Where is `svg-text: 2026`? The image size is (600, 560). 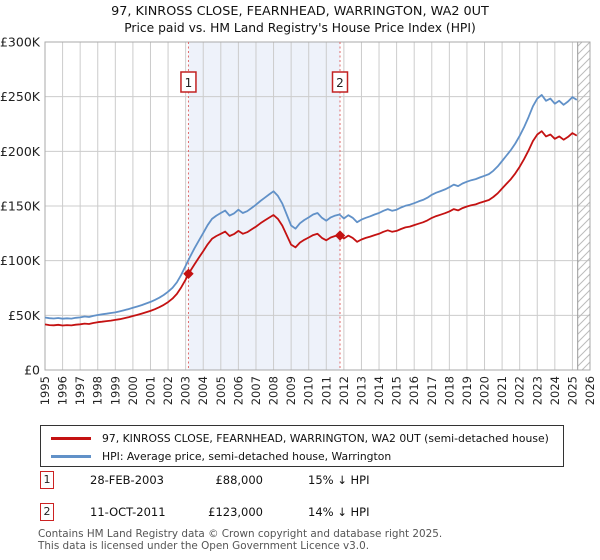
svg-text: 2026 is located at coordinates (590, 390).